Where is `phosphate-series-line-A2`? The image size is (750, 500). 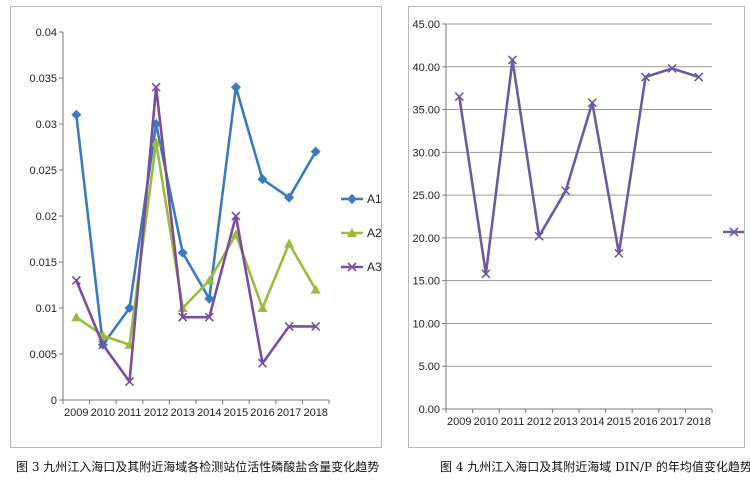
phosphate-series-line-A2 is located at coordinates (196, 244).